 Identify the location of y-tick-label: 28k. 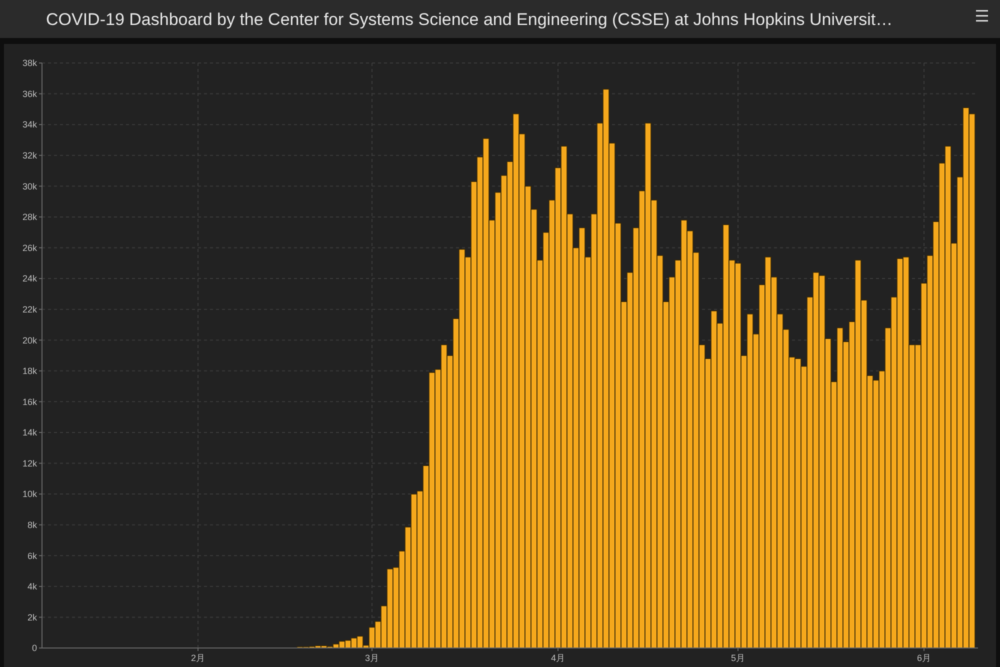
(30, 217).